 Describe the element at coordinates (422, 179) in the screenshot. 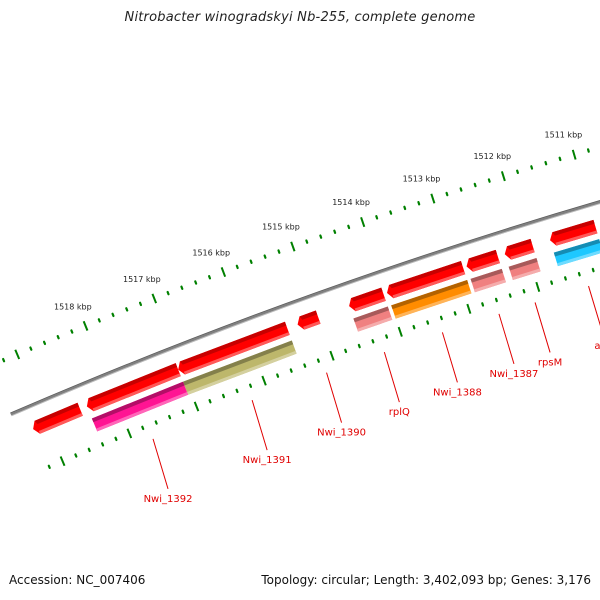

I see `tick-label: 1513 kbp` at that location.